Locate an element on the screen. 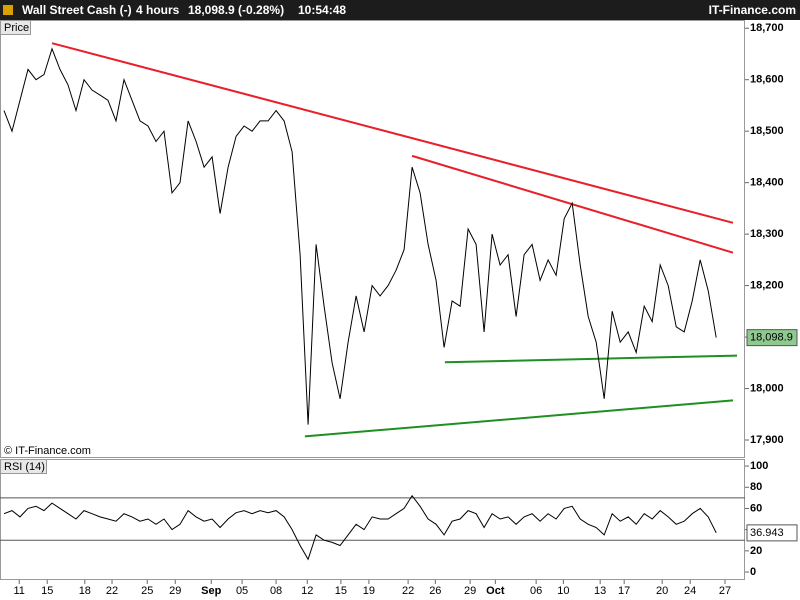 This screenshot has height=600, width=800. quote: 18,098.9 (-0.28%) is located at coordinates (236, 10).